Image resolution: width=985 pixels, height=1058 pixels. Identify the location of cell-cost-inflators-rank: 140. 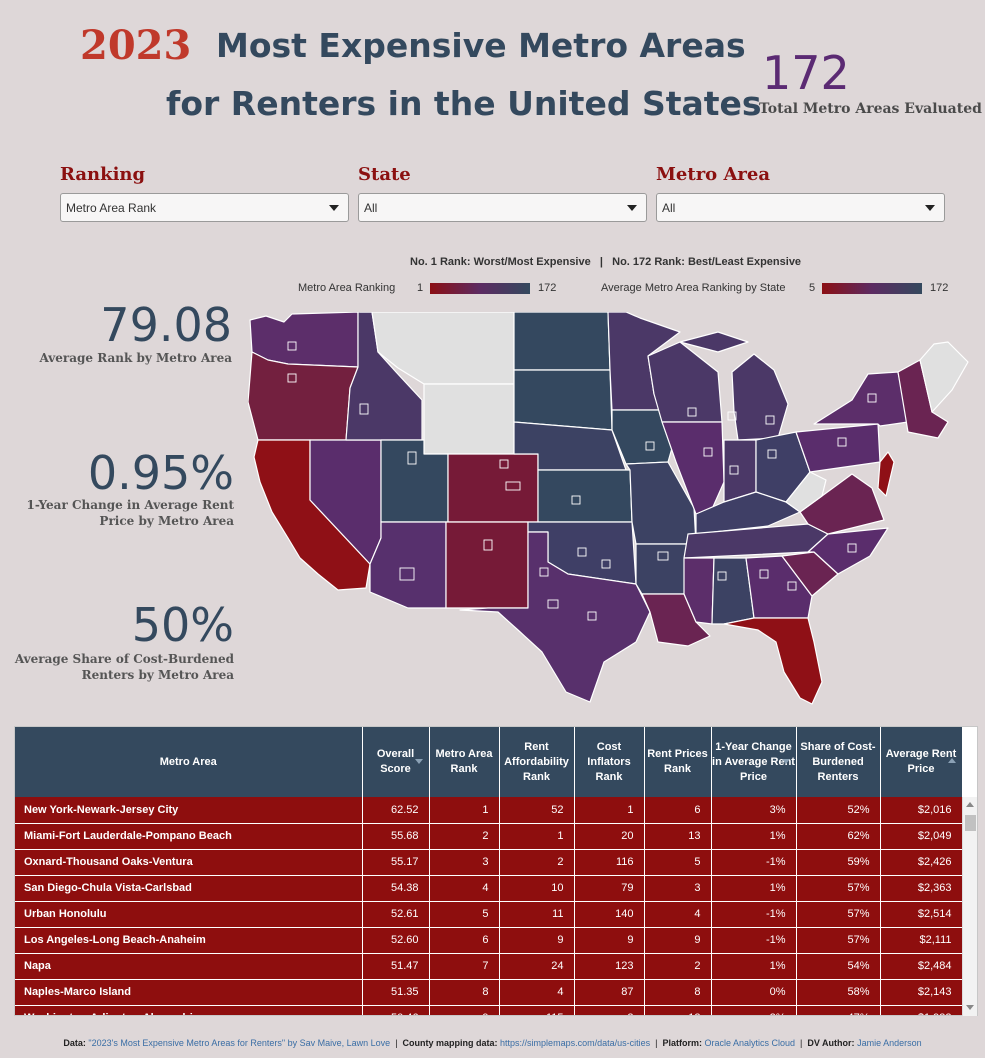
(609, 914).